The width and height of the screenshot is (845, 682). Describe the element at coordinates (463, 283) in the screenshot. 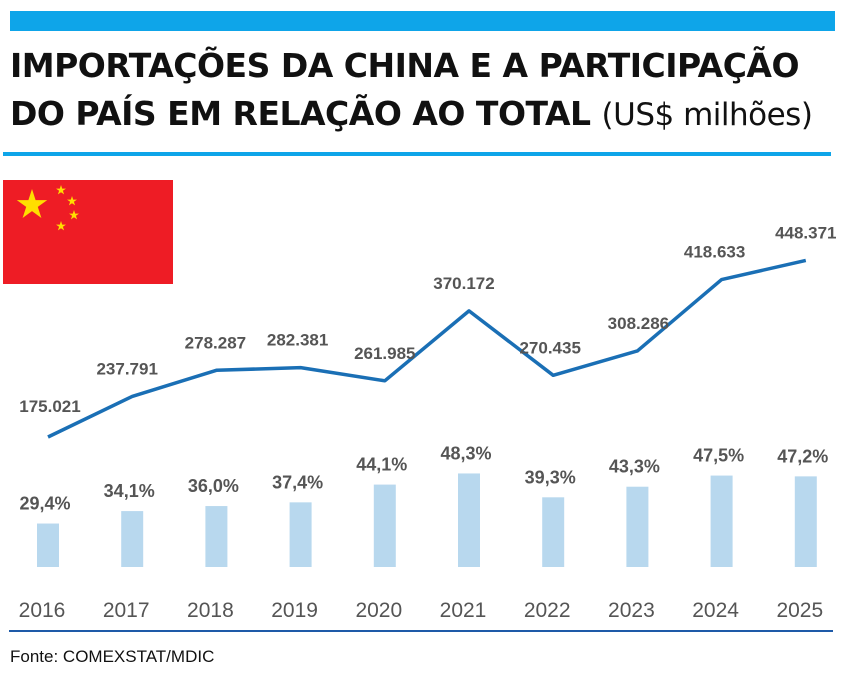

I see `line-label-2021: 370.172` at that location.